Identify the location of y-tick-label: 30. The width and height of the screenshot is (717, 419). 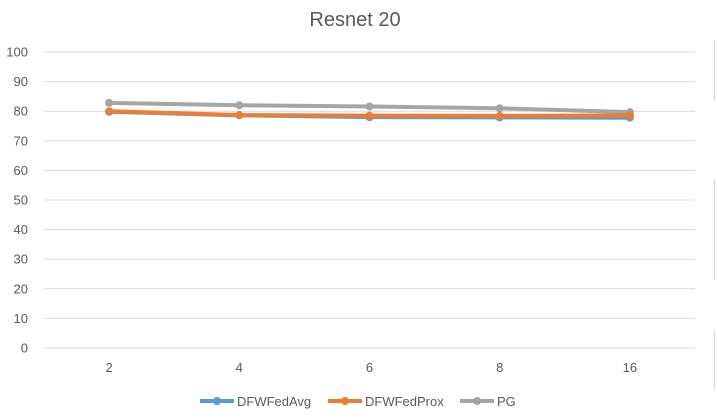
(21, 259).